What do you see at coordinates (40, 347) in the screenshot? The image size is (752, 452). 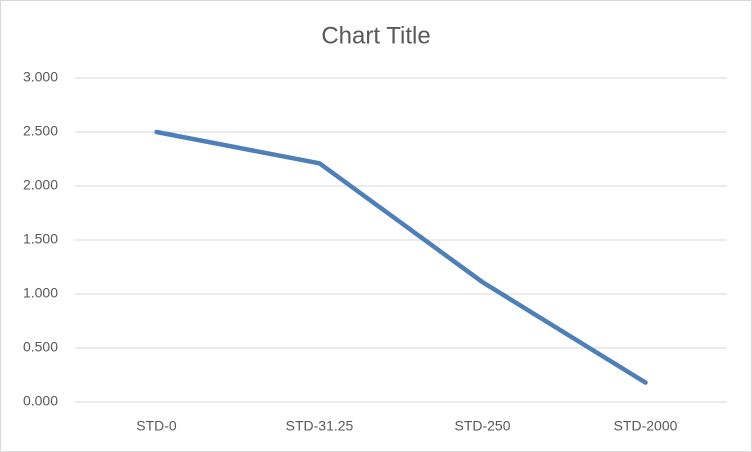 I see `y-tick-label: 0.500` at bounding box center [40, 347].